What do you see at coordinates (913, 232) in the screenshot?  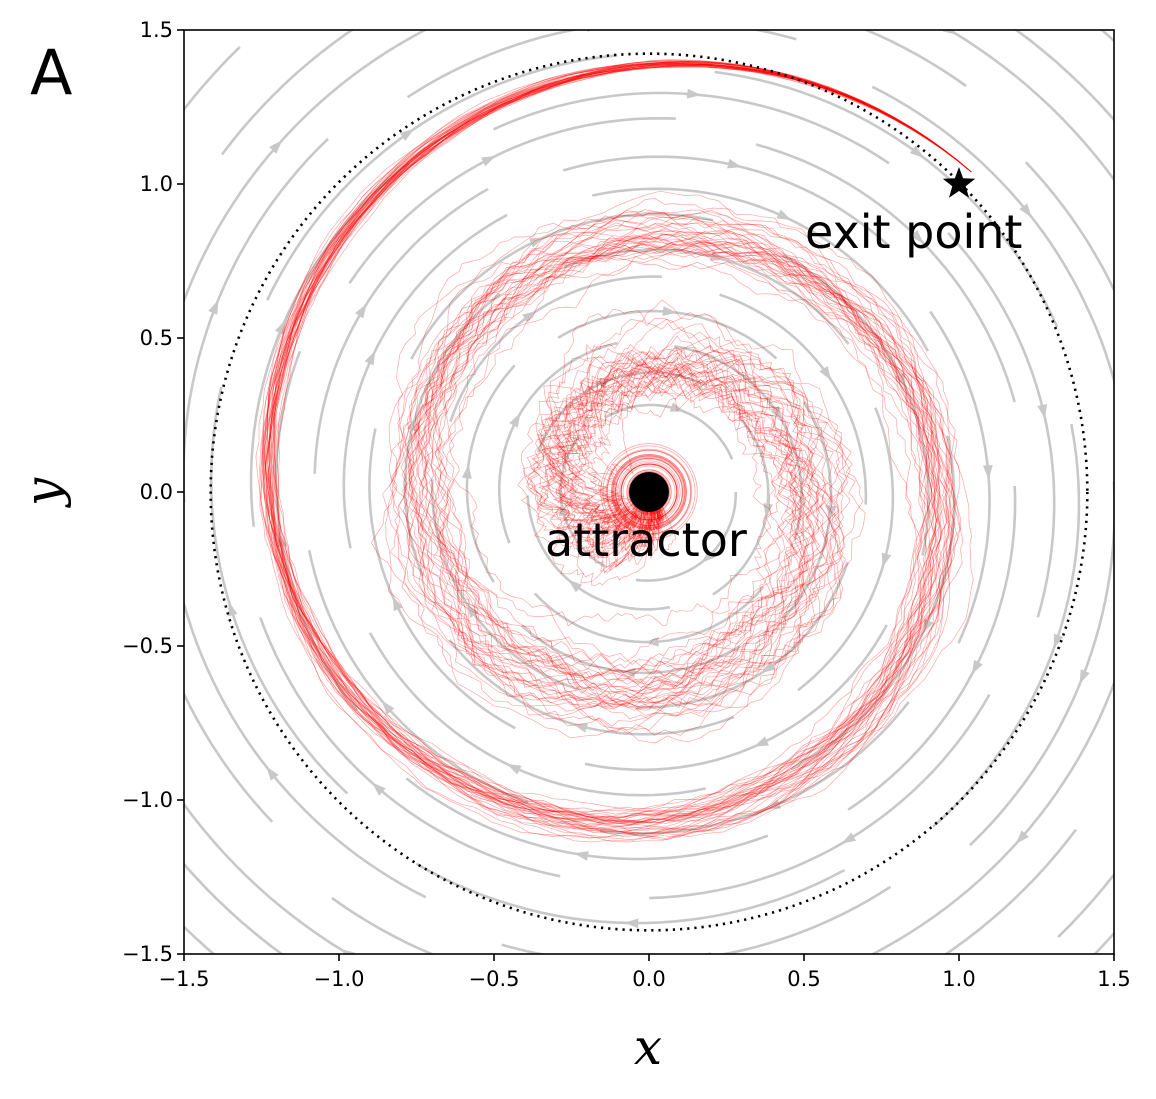 I see `exit-point-label: exit point` at bounding box center [913, 232].